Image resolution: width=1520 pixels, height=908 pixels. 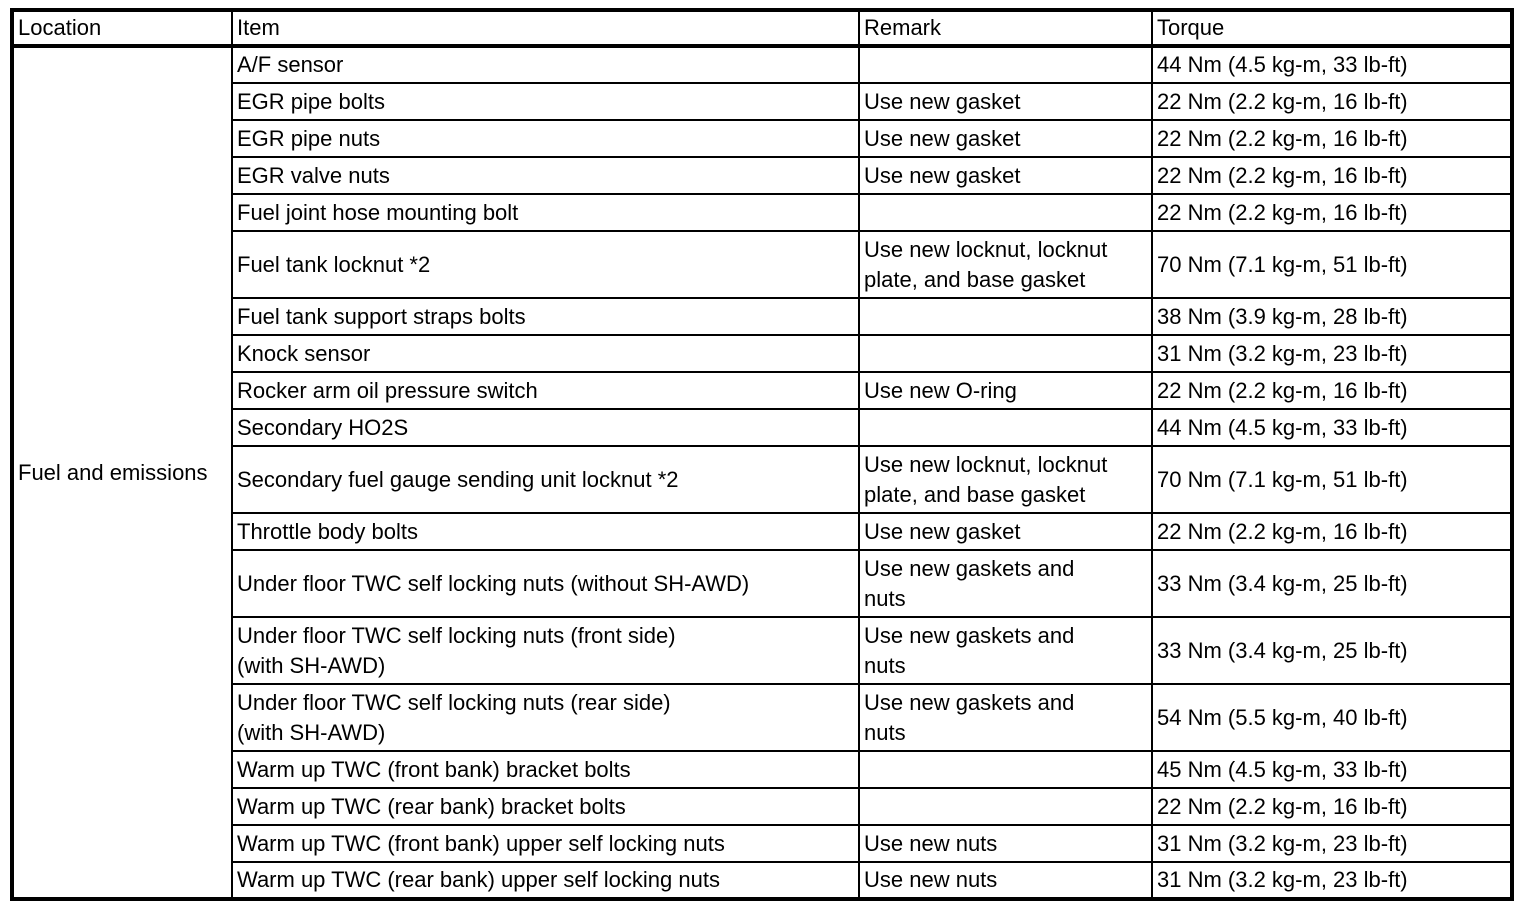 What do you see at coordinates (545, 390) in the screenshot?
I see `item-cell: Rocker arm oil pressure switch` at bounding box center [545, 390].